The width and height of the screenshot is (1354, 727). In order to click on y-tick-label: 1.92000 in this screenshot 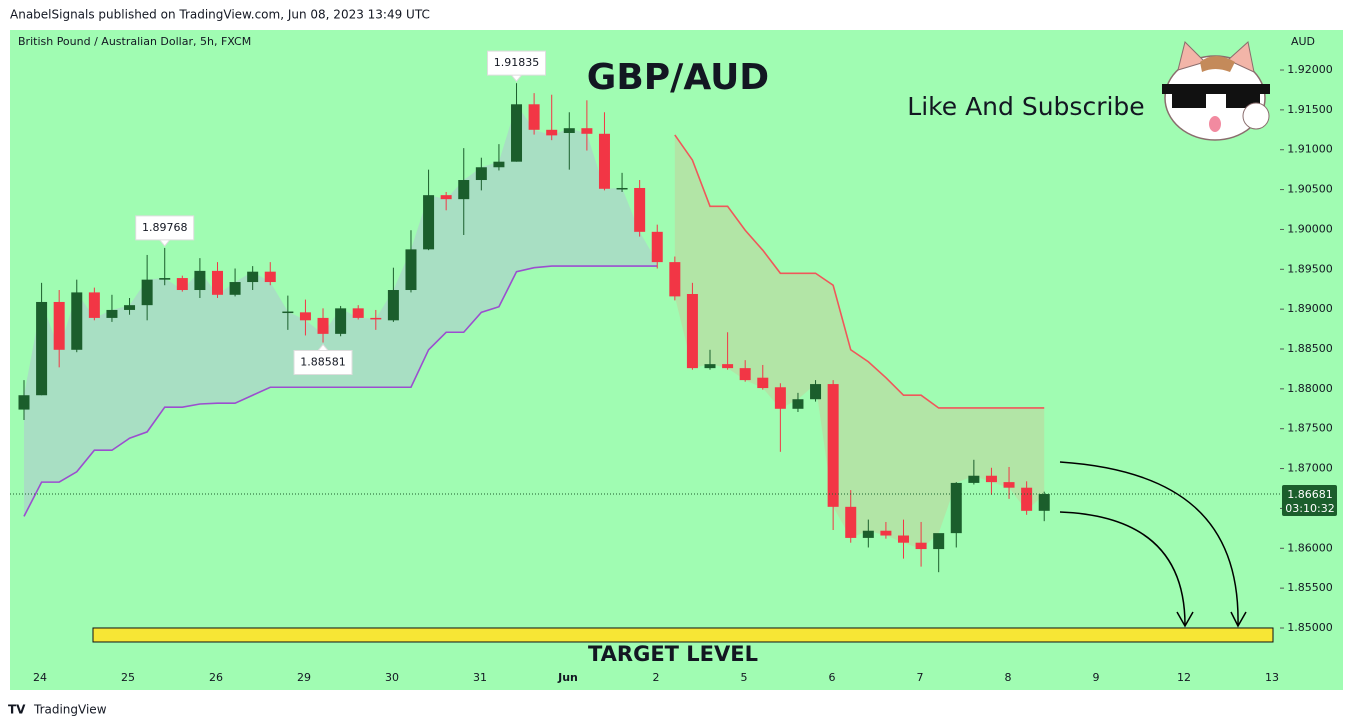, I will do `click(1310, 69)`.